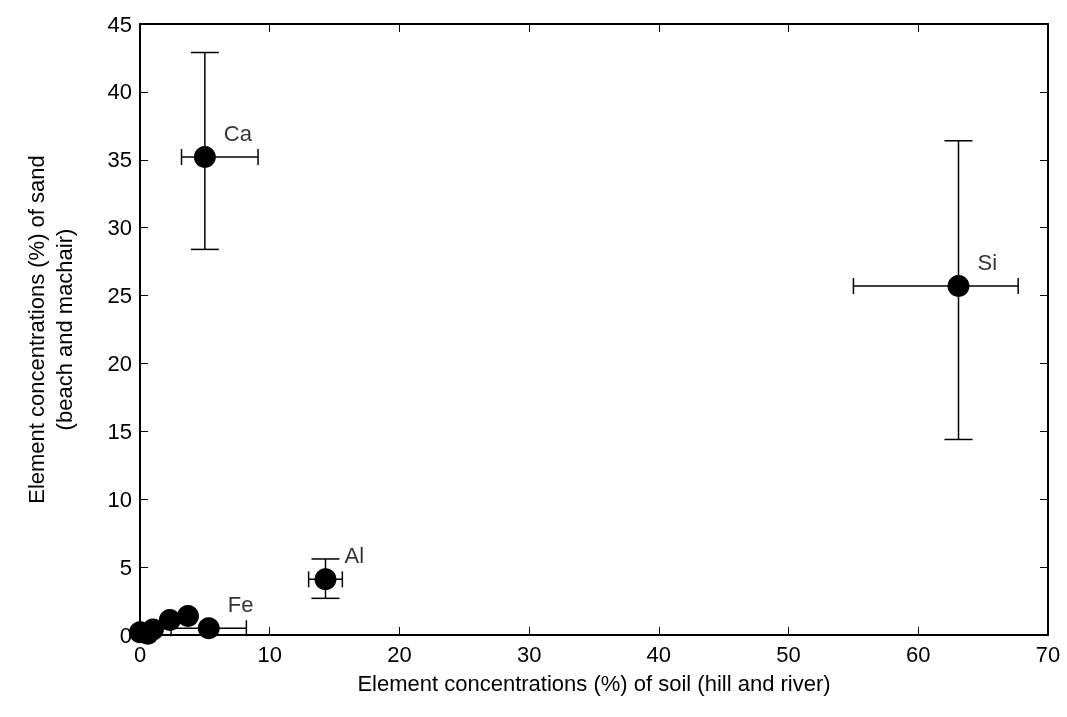  What do you see at coordinates (354, 555) in the screenshot?
I see `annotation: Al` at bounding box center [354, 555].